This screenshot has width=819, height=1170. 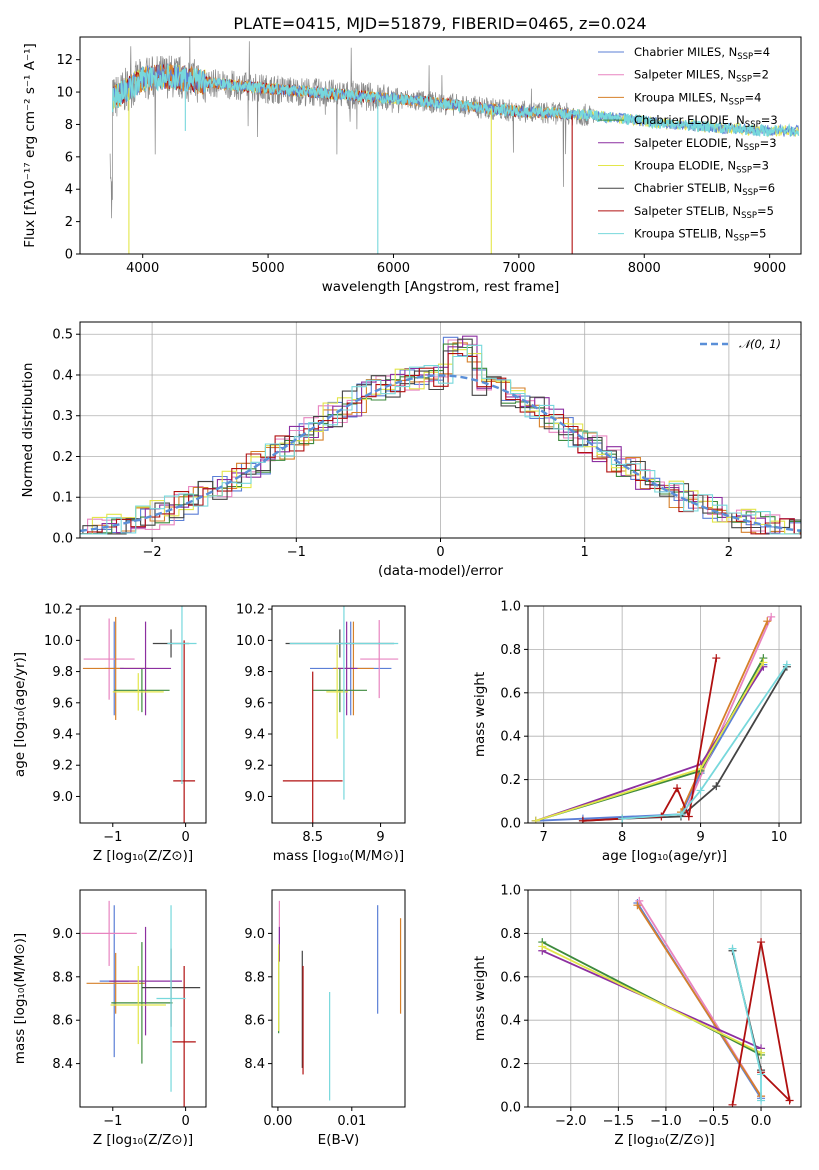 What do you see at coordinates (702, 53) in the screenshot?
I see `legend-label: Chabrier MILES, NSSP=4` at bounding box center [702, 53].